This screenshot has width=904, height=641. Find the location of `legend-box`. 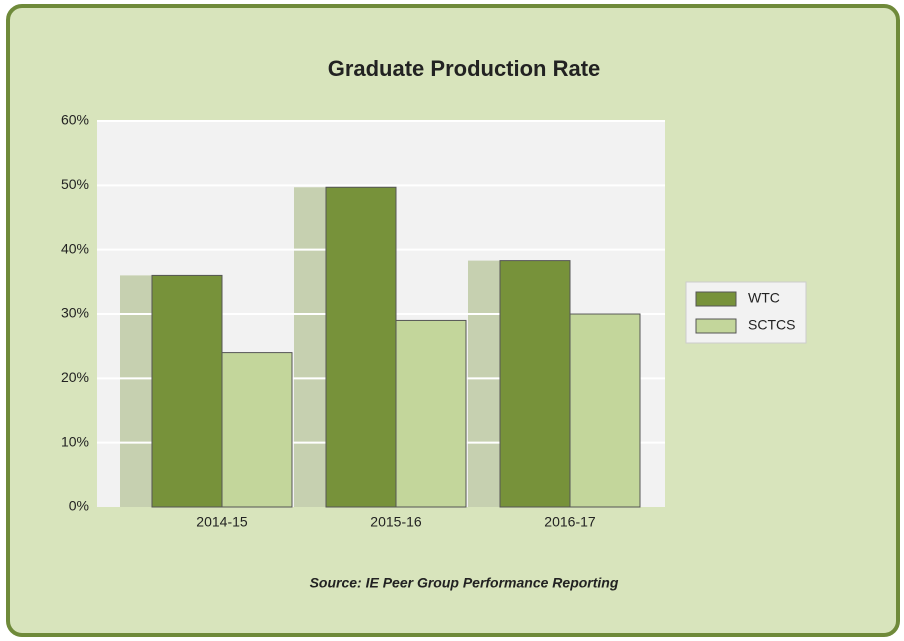

legend-box is located at coordinates (746, 312).